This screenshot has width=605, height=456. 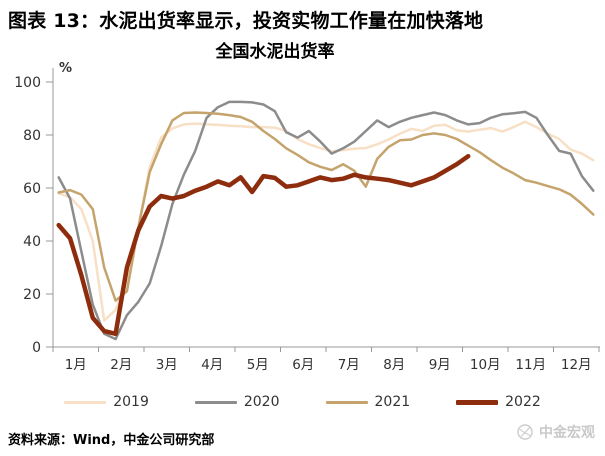 What do you see at coordinates (212, 365) in the screenshot?
I see `x-axis-tick-label: 4月` at bounding box center [212, 365].